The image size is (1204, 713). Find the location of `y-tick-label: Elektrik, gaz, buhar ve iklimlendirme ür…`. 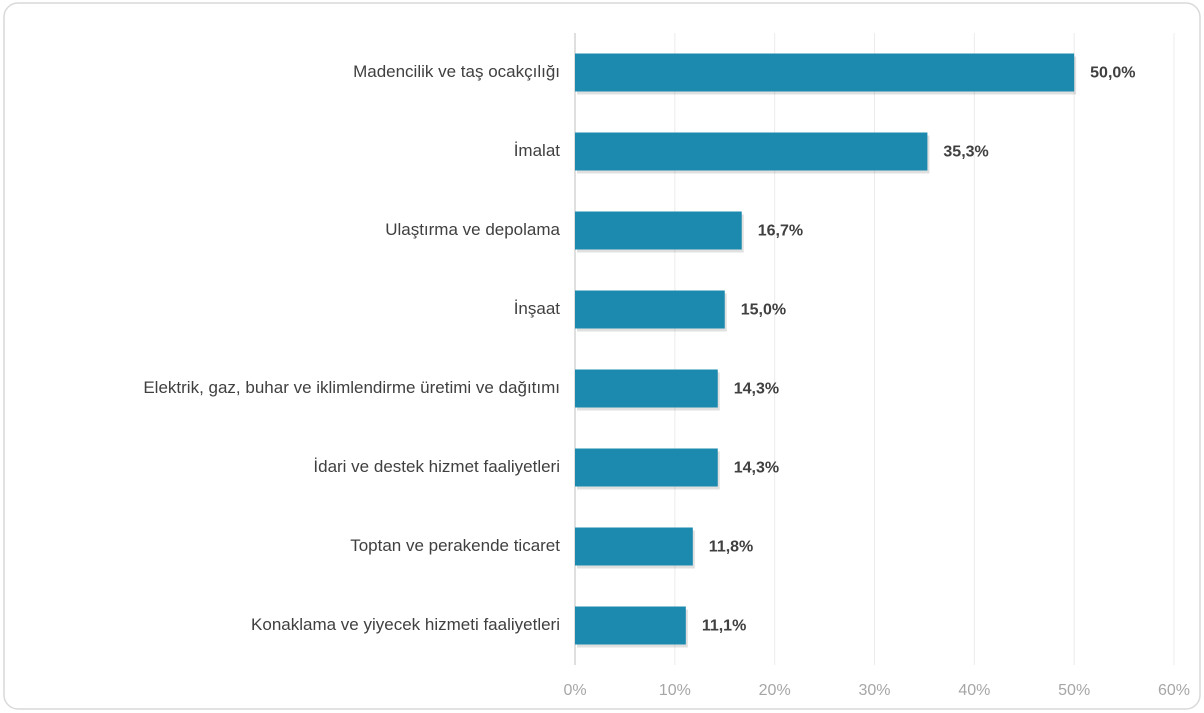

y-tick-label: Elektrik, gaz, buhar ve iklimlendirme ür… is located at coordinates (351, 387).